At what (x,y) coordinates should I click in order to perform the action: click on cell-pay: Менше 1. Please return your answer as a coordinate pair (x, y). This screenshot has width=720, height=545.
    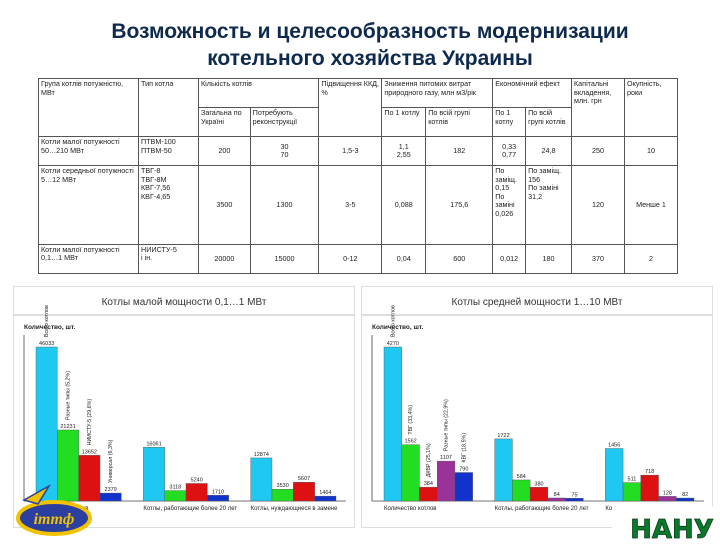
    Looking at the image, I should click on (651, 205).